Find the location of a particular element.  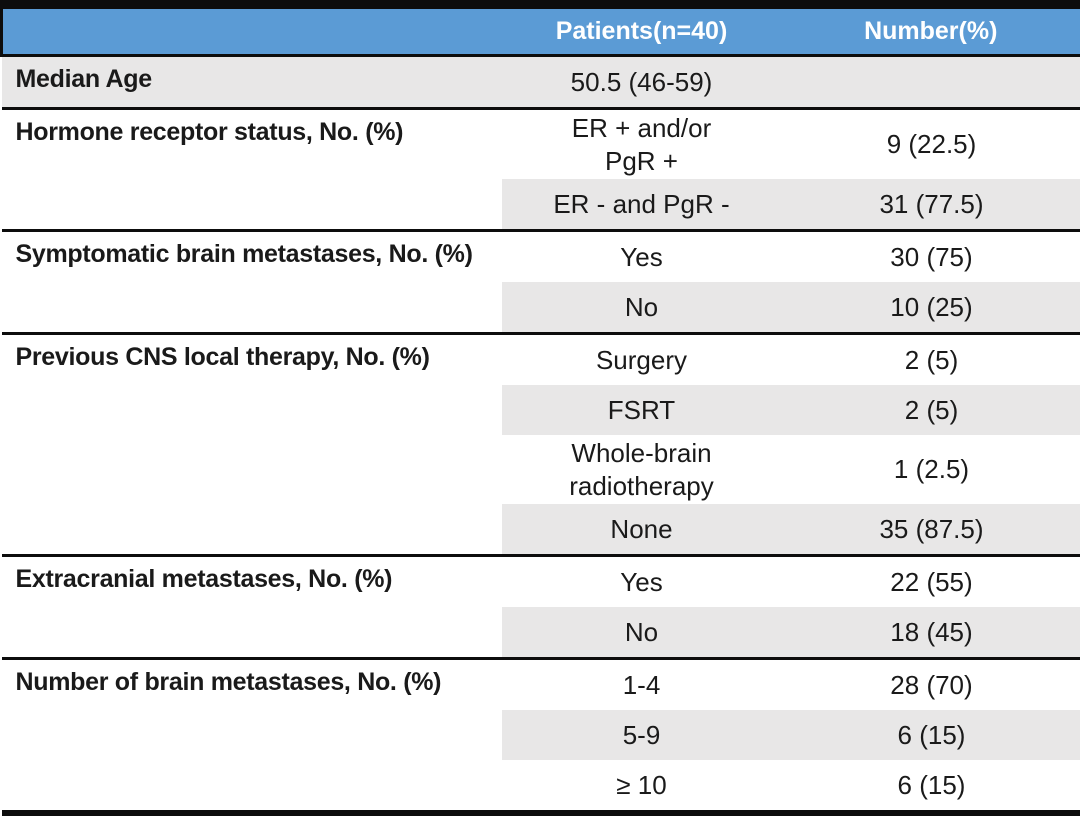

row-value: 50.5 (46-59) is located at coordinates (642, 82).